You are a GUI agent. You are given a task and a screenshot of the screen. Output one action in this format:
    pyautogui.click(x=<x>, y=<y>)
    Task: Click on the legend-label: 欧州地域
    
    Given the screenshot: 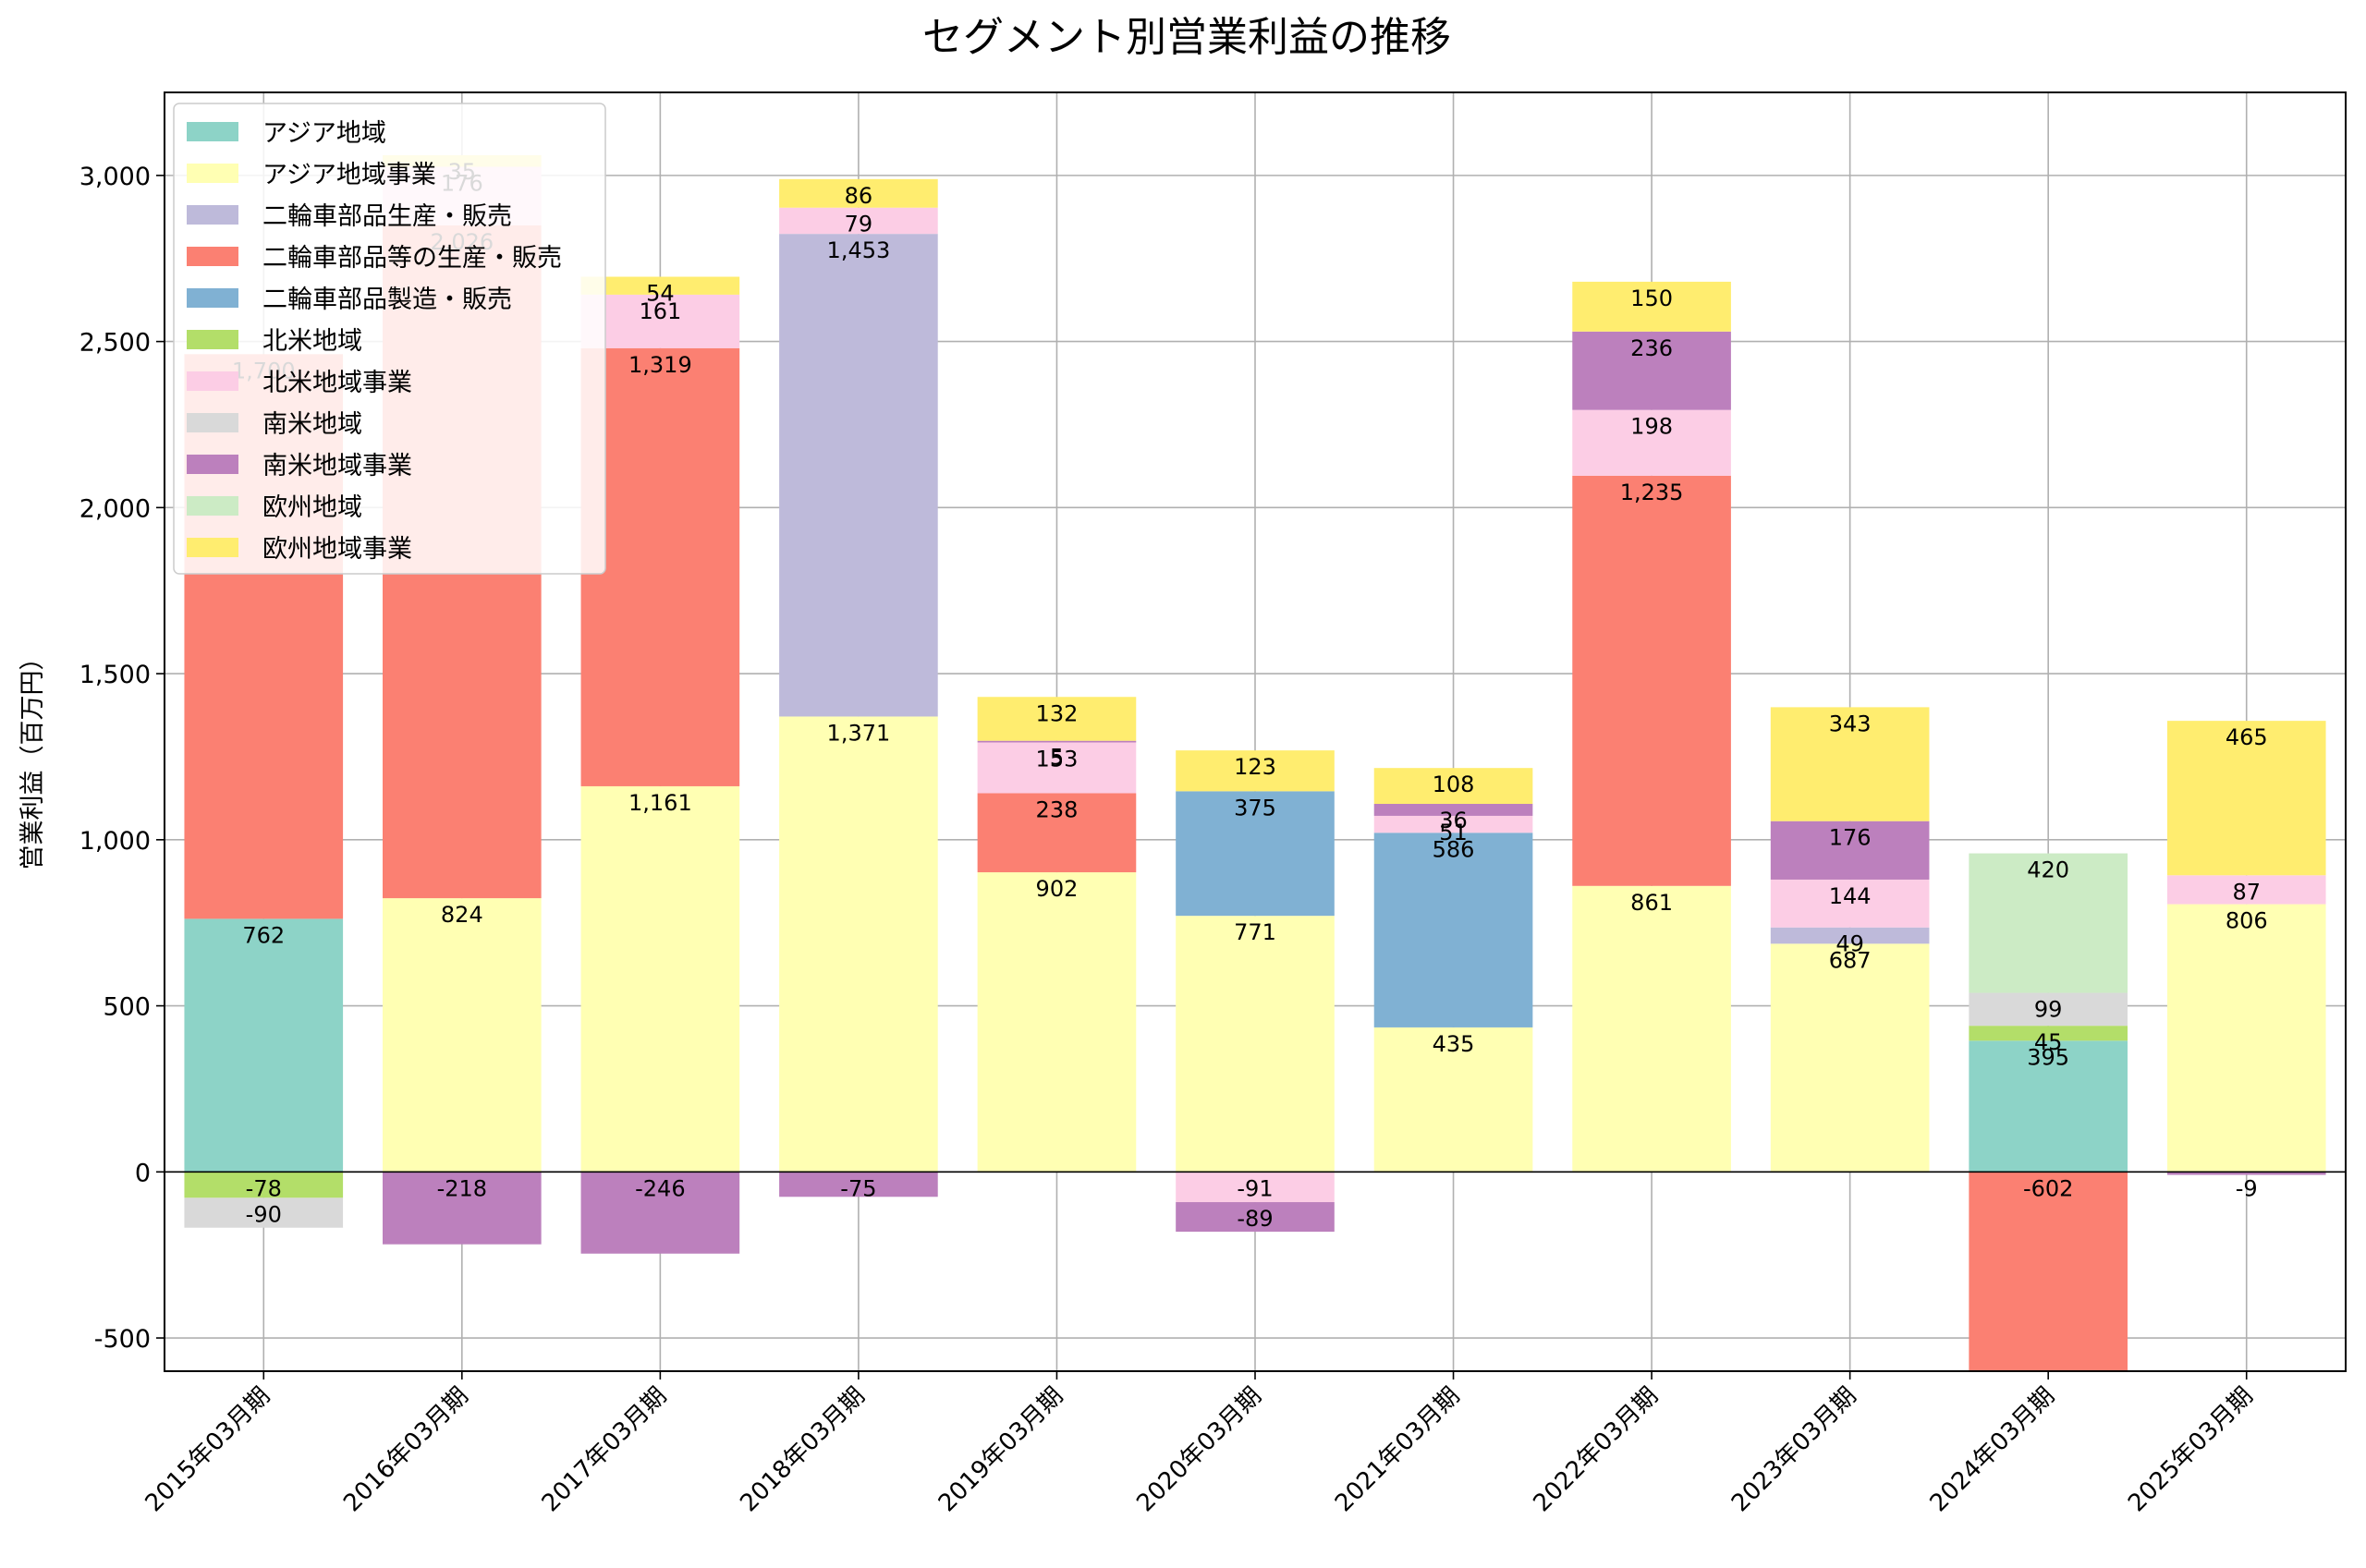 What is the action you would take?
    pyautogui.click(x=312, y=507)
    